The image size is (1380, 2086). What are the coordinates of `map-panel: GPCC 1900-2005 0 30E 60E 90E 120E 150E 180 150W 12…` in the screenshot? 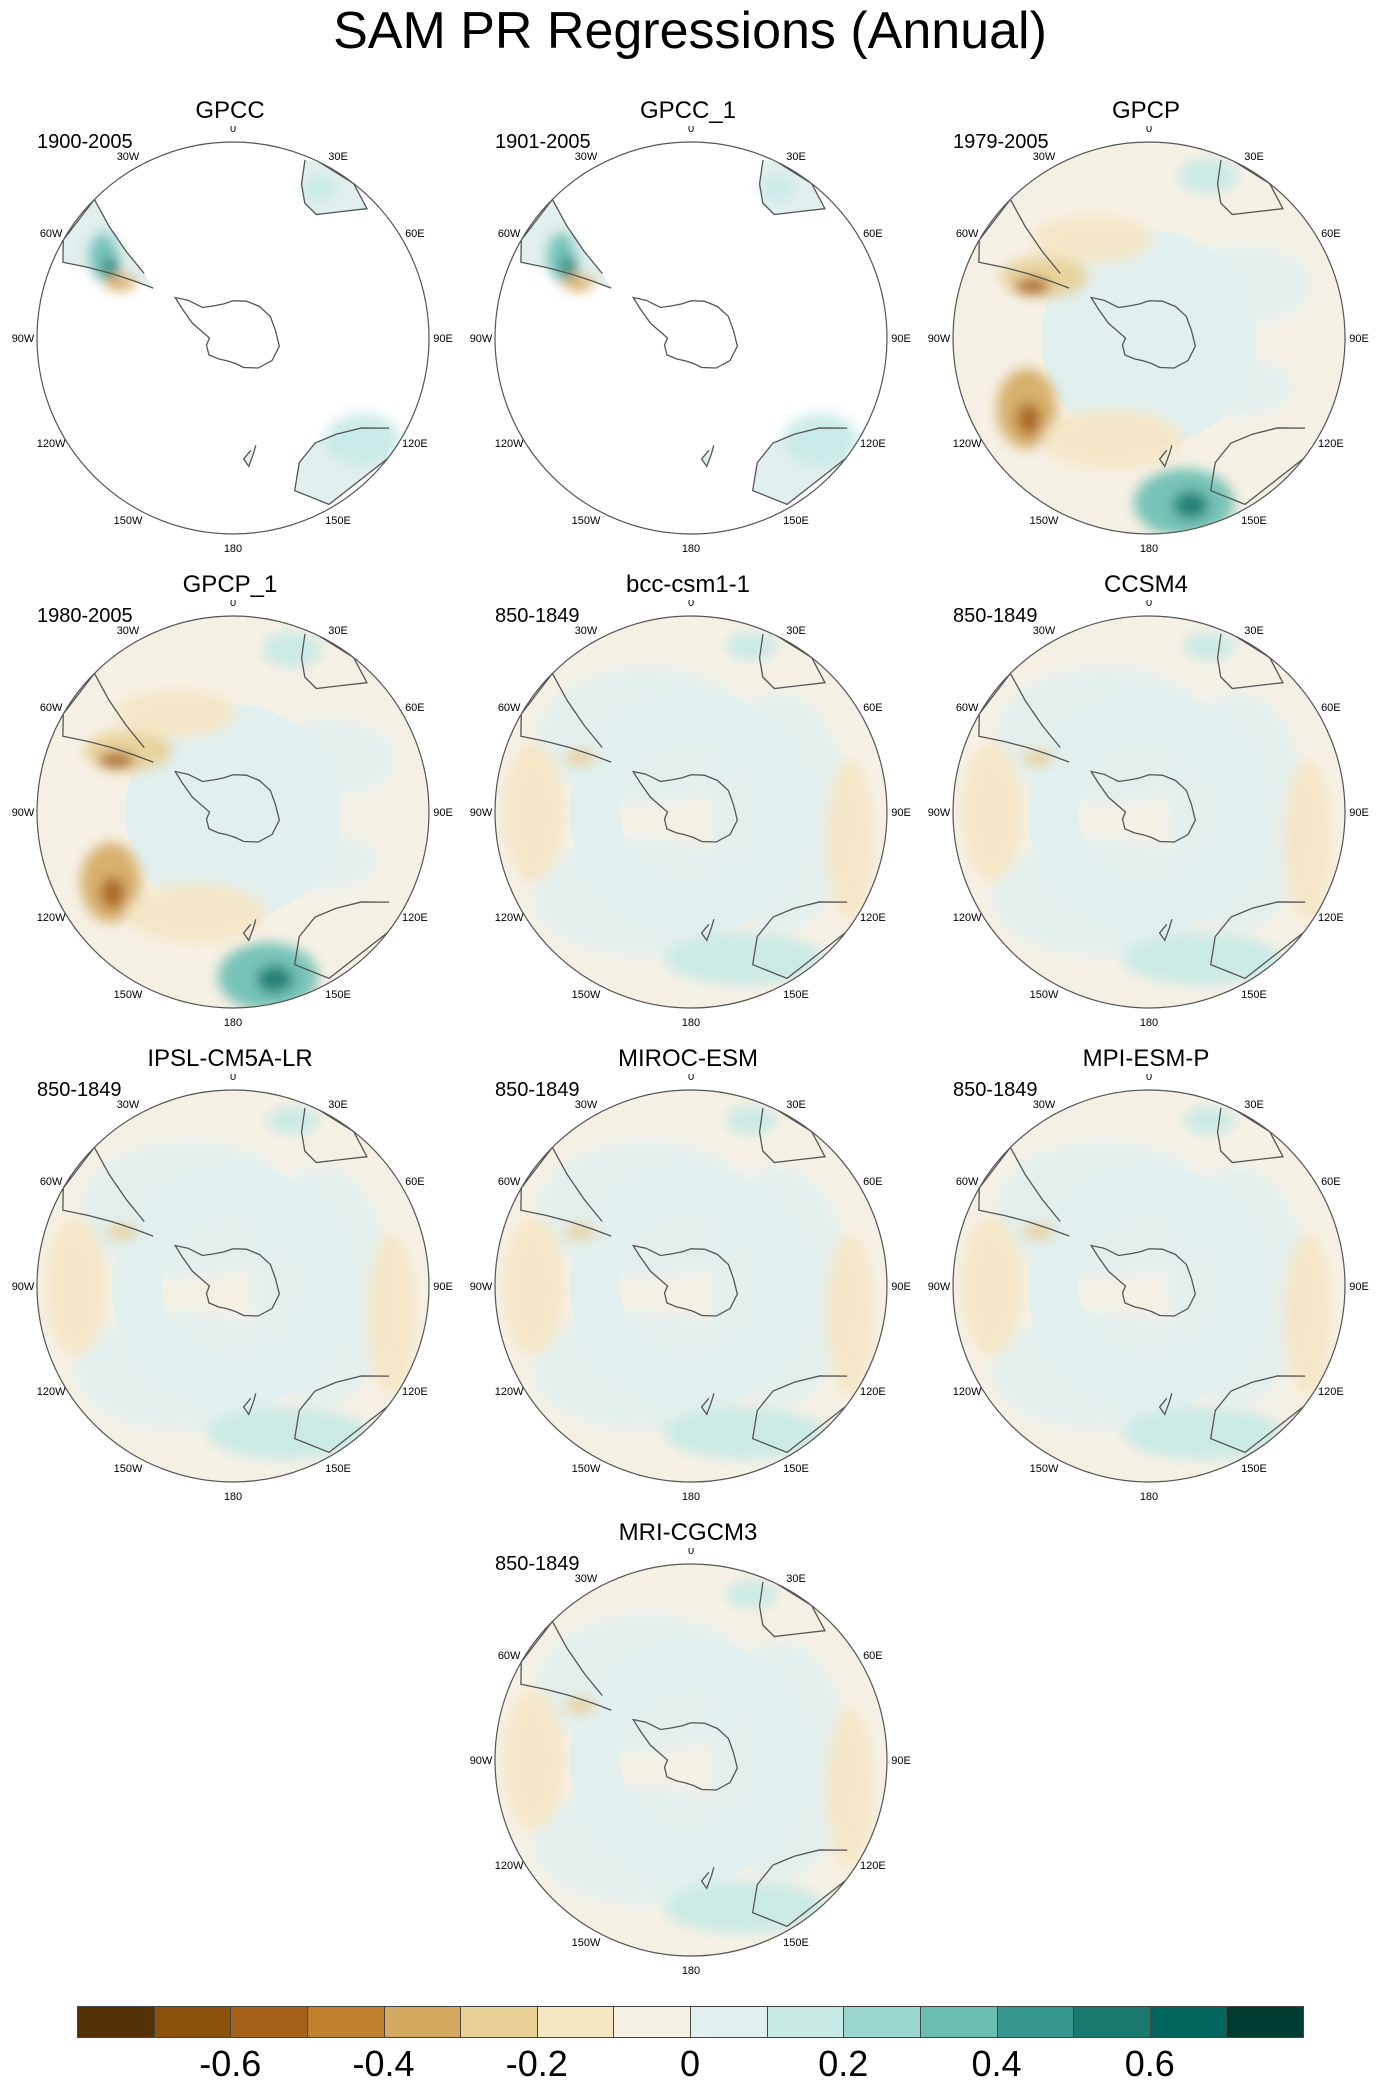 It's located at (230, 333).